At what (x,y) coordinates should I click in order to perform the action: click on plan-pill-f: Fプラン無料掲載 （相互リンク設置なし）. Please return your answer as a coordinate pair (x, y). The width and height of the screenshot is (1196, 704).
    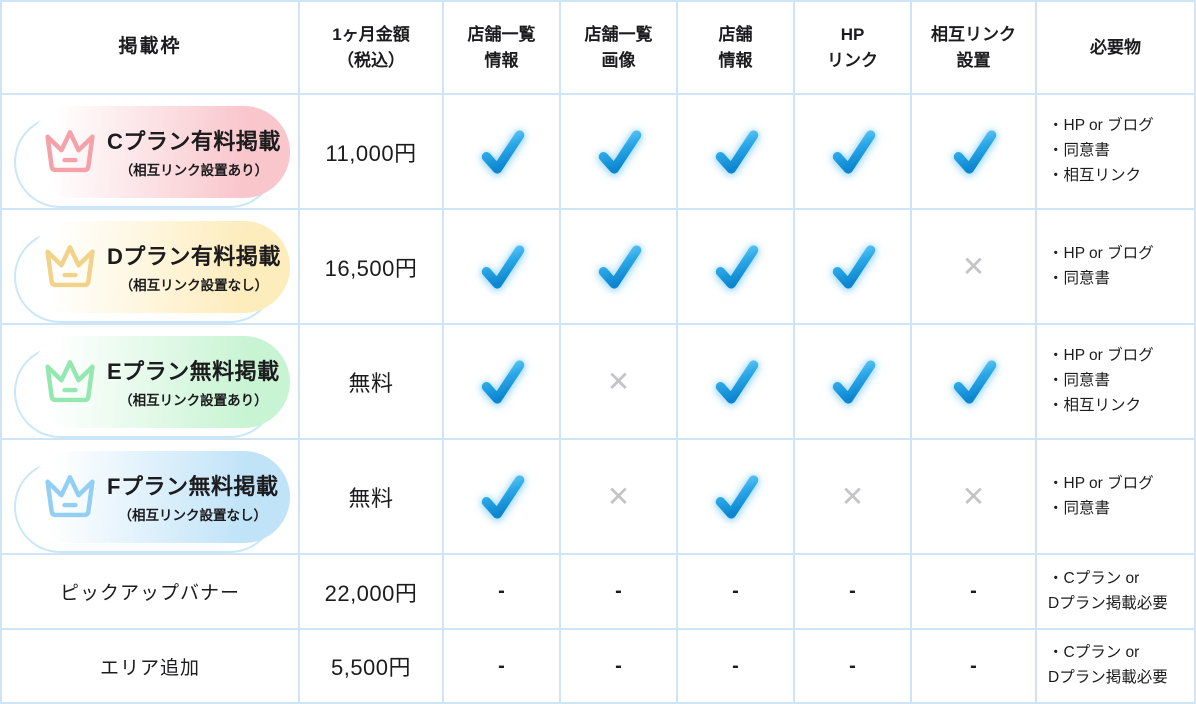
    Looking at the image, I should click on (159, 496).